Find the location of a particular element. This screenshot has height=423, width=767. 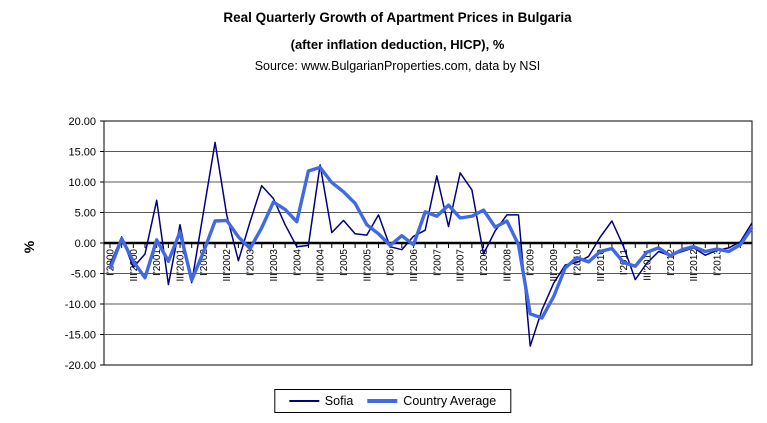

country-average-line-swatch is located at coordinates (382, 401).